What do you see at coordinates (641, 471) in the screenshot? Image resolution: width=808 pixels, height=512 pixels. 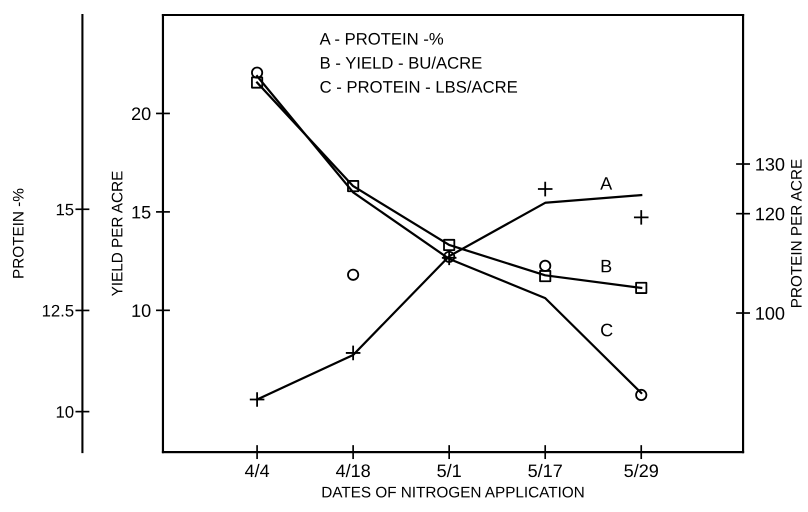 I see `x-tick-label: 5/29` at bounding box center [641, 471].